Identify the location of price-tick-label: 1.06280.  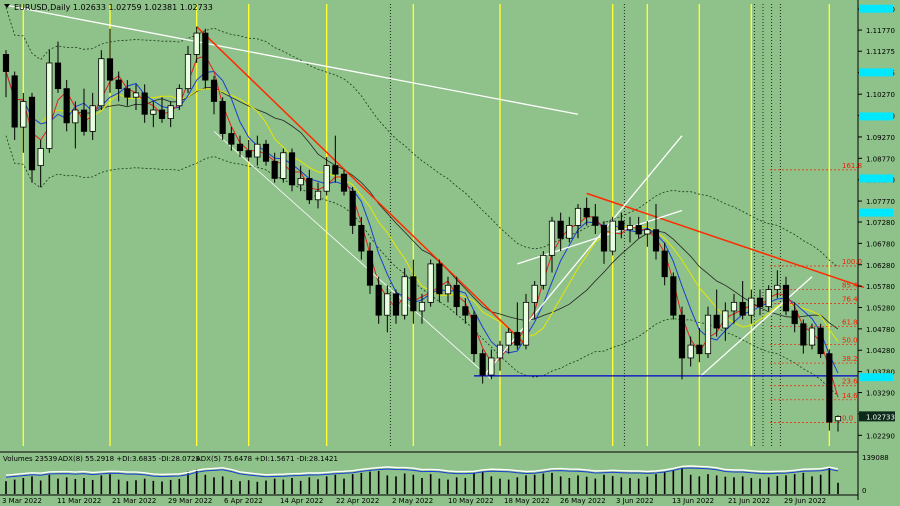
(880, 266).